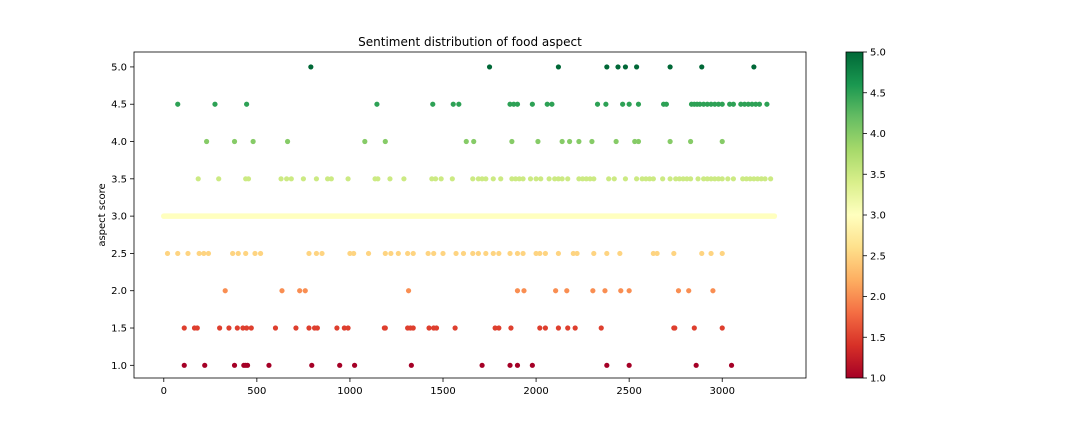 The width and height of the screenshot is (1080, 432). I want to click on chart-title: Sentiment distribution of food aspect, so click(470, 42).